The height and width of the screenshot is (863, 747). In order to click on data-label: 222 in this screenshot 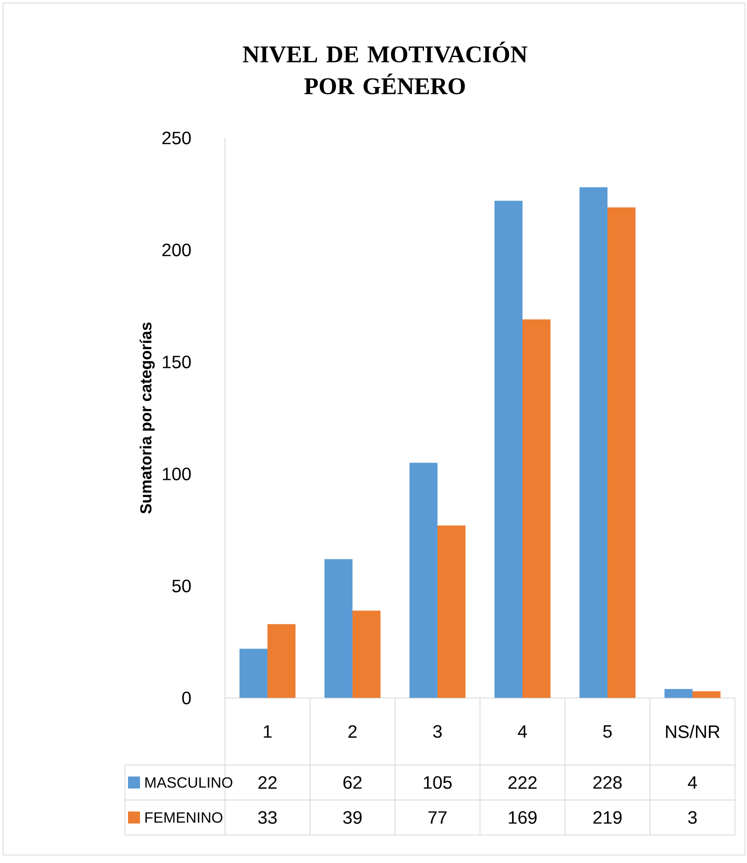, I will do `click(522, 782)`.